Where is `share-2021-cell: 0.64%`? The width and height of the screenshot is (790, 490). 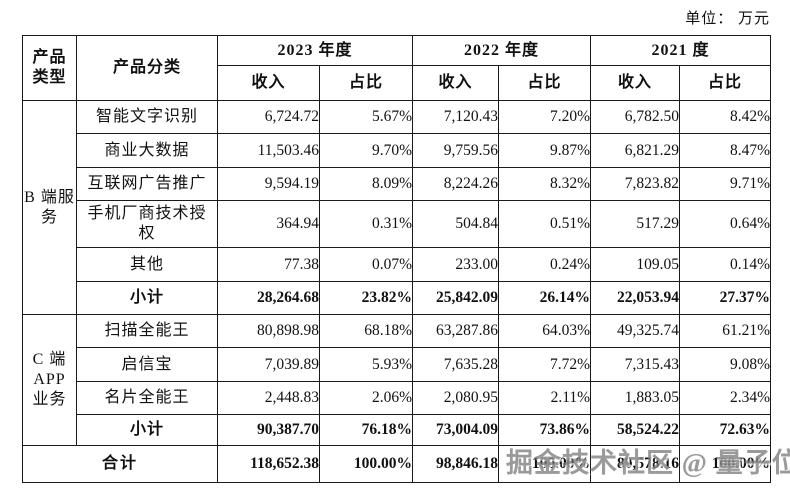
share-2021-cell: 0.64% is located at coordinates (725, 224).